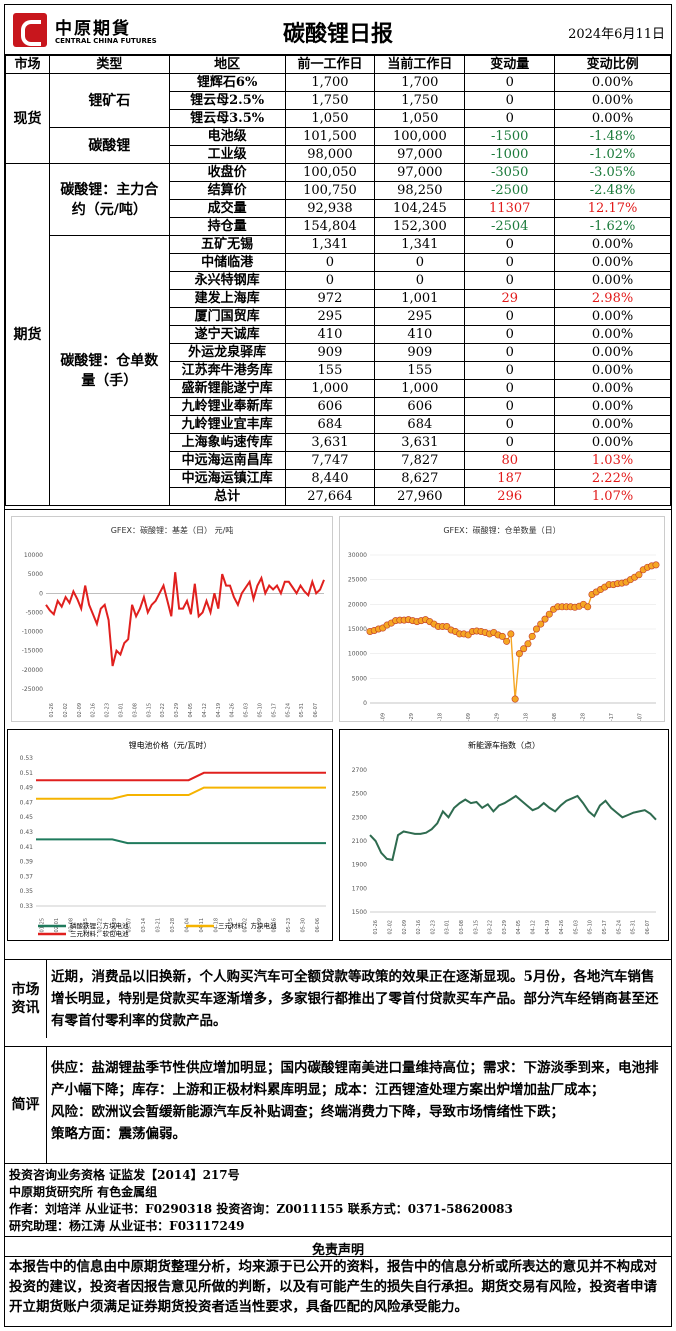 The image size is (676, 1331). I want to click on footer-institute: 中原期货研究所 有色金属组, so click(83, 1192).